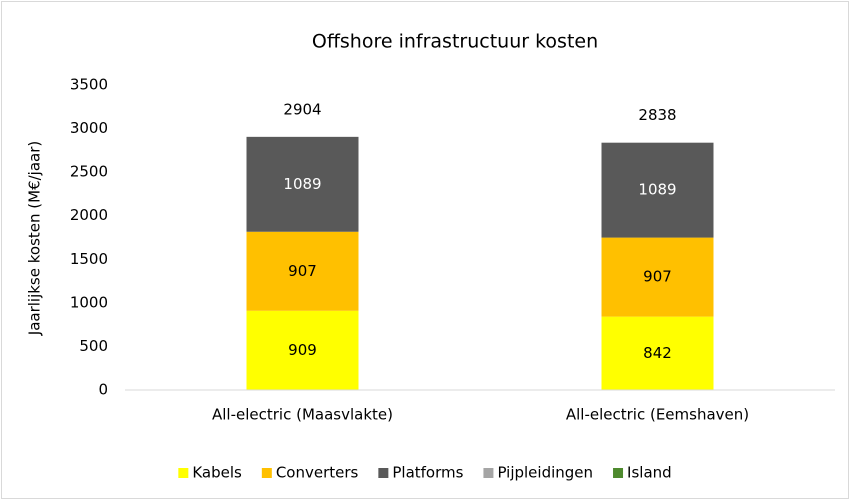 The width and height of the screenshot is (850, 500). What do you see at coordinates (89, 302) in the screenshot?
I see `y-tick-label: 1000` at bounding box center [89, 302].